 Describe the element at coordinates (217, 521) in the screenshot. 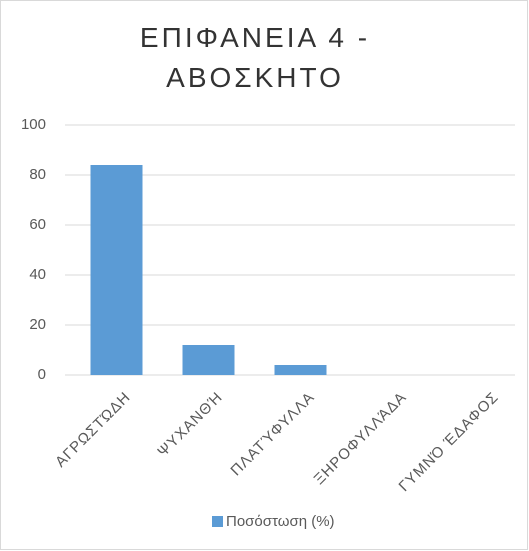

I see `legend-swatch` at that location.